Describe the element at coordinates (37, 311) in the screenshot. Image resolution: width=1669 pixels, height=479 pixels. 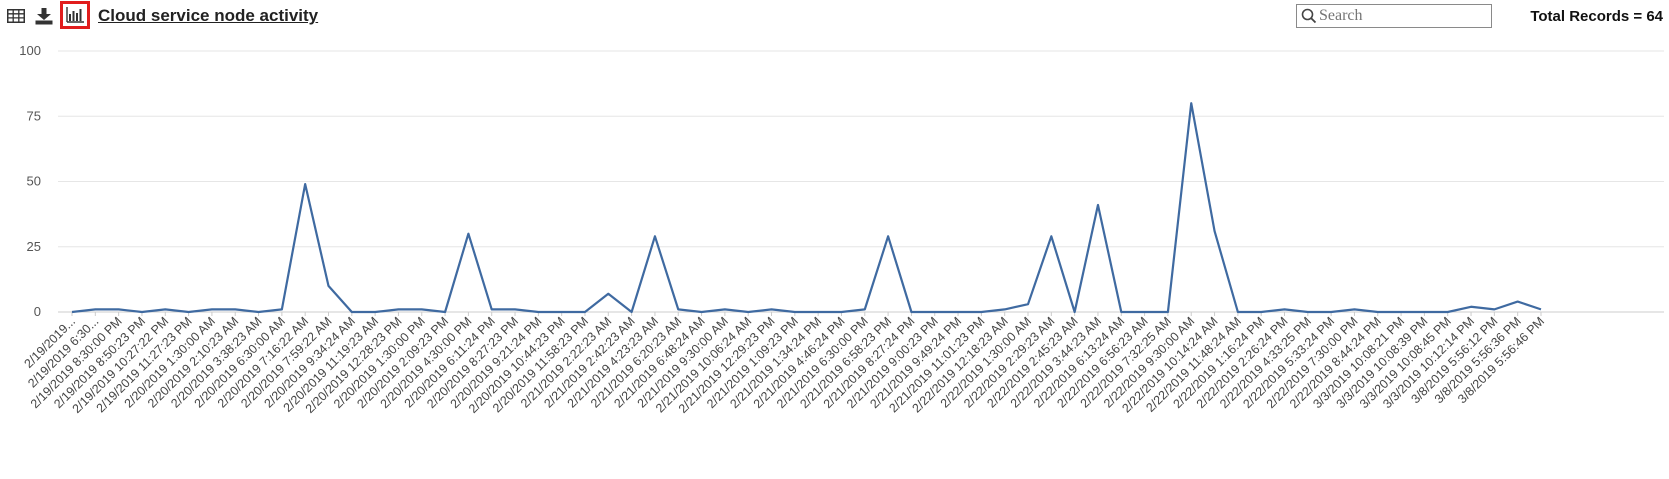
I see `y-tick-label: 0` at that location.